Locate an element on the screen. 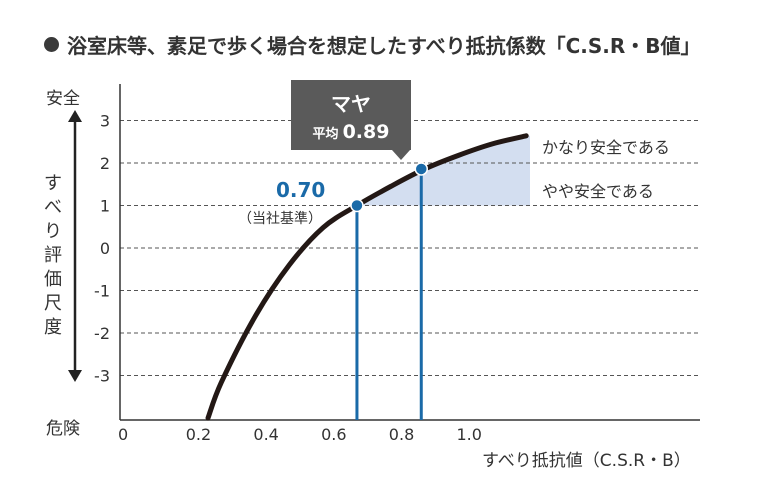 The height and width of the screenshot is (492, 772). zone-label-mid: やや安全である is located at coordinates (598, 191).